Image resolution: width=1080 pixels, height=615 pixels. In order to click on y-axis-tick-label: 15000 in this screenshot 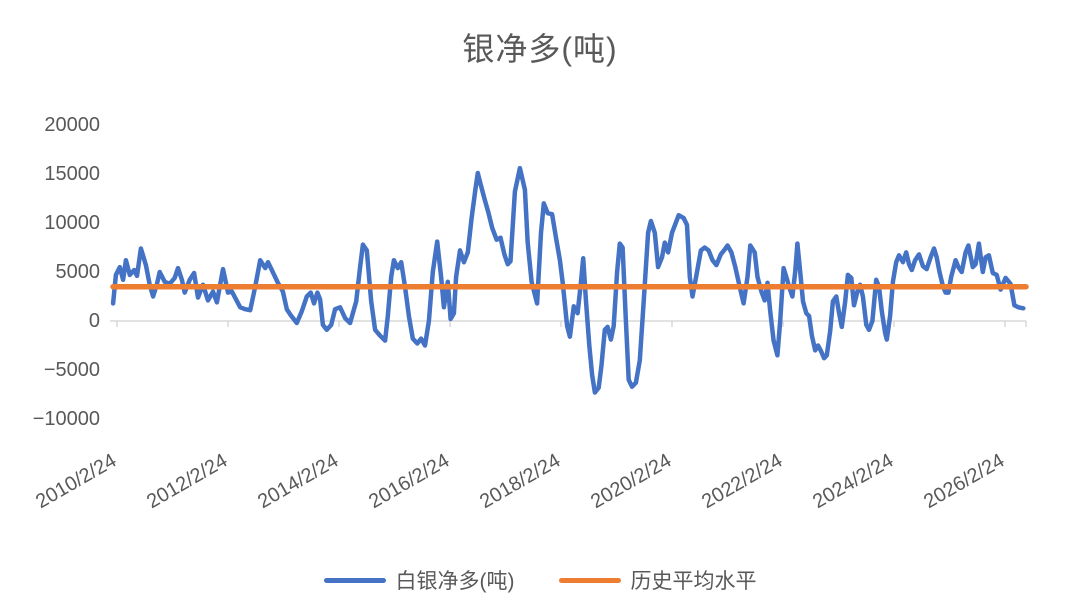, I will do `click(72, 174)`.